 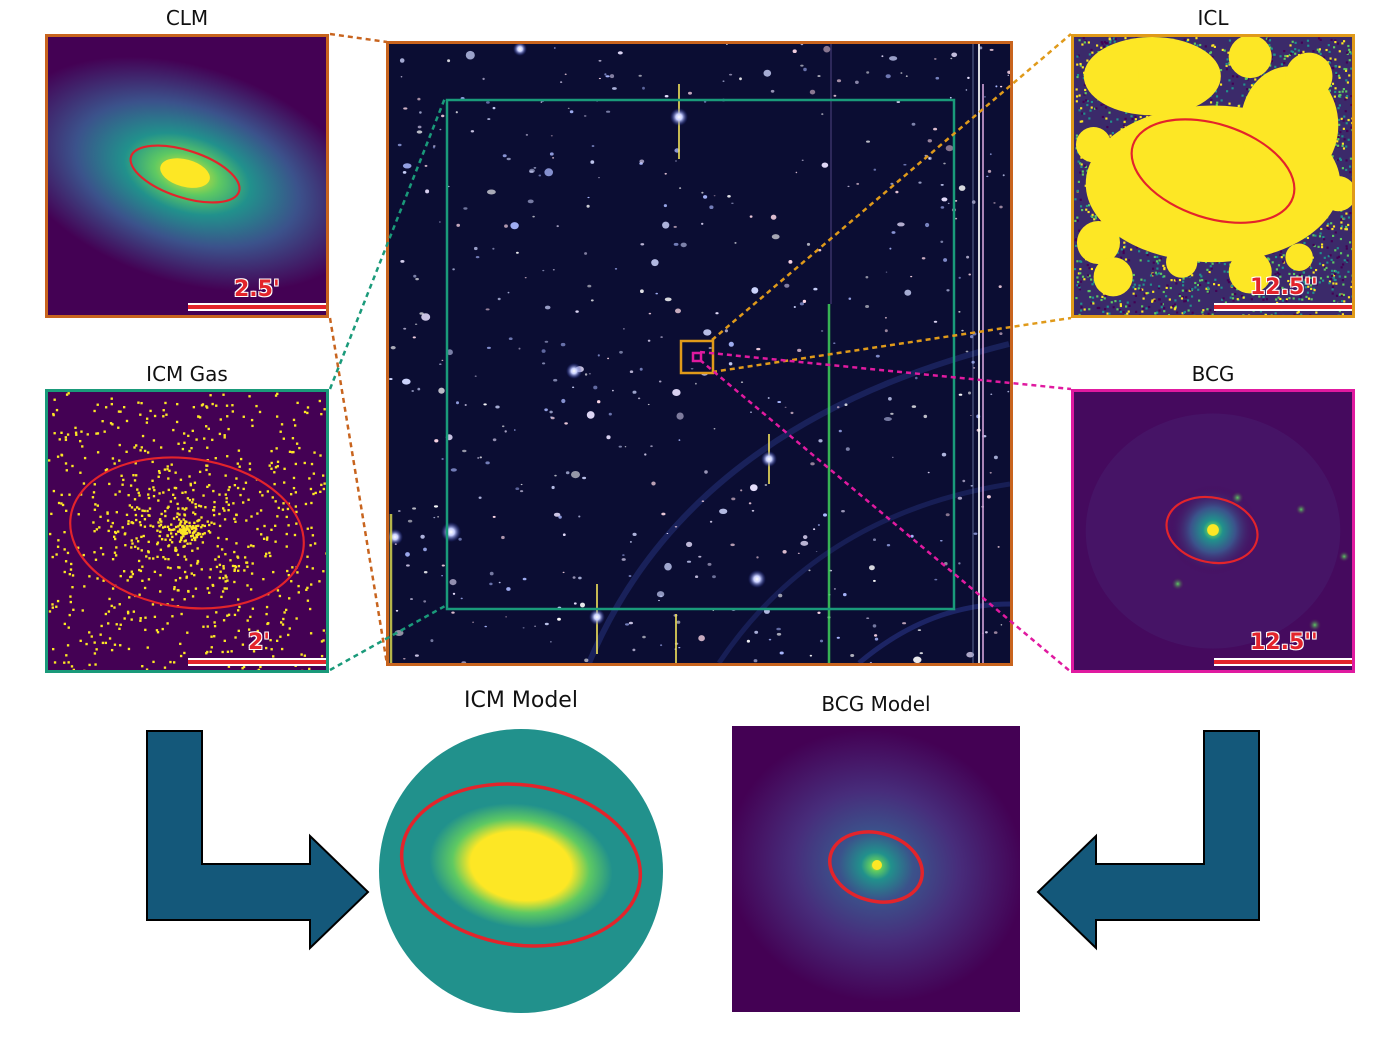 I want to click on icl-image, so click(x=1213, y=176).